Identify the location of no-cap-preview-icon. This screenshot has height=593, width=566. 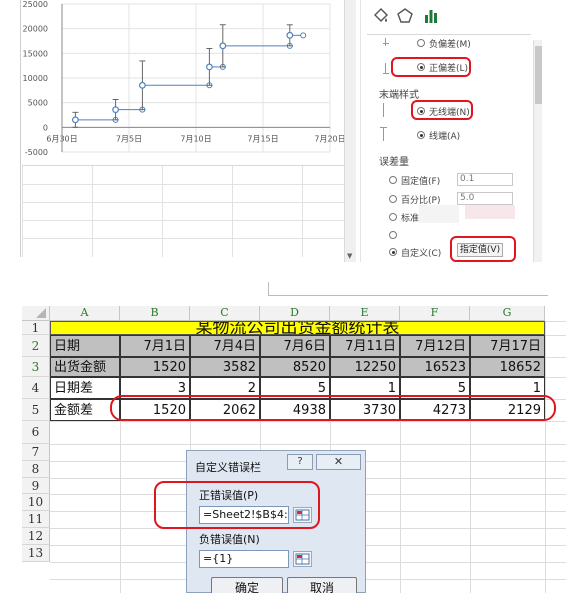
(383, 110).